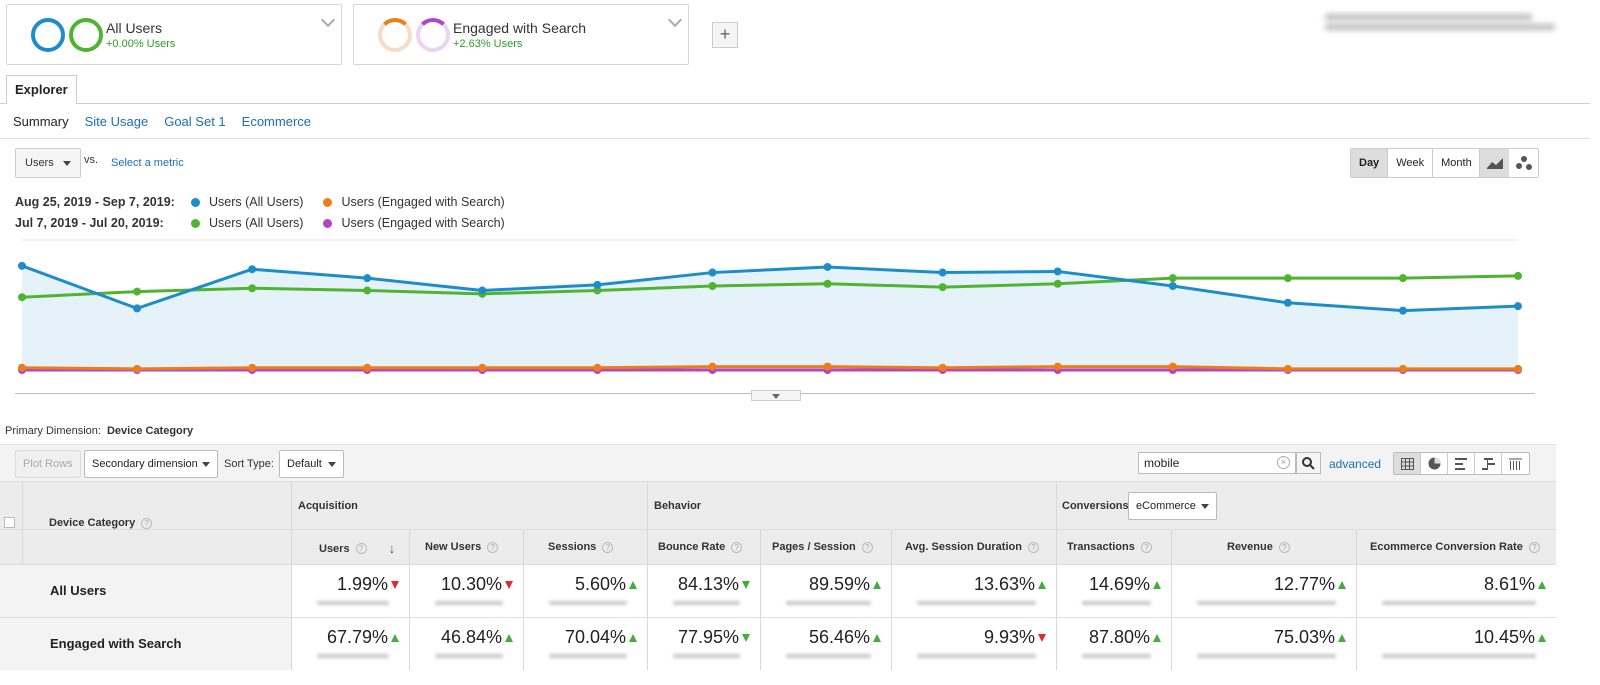 The image size is (1600, 685). I want to click on metric-value-text: 56.46%, so click(839, 637).